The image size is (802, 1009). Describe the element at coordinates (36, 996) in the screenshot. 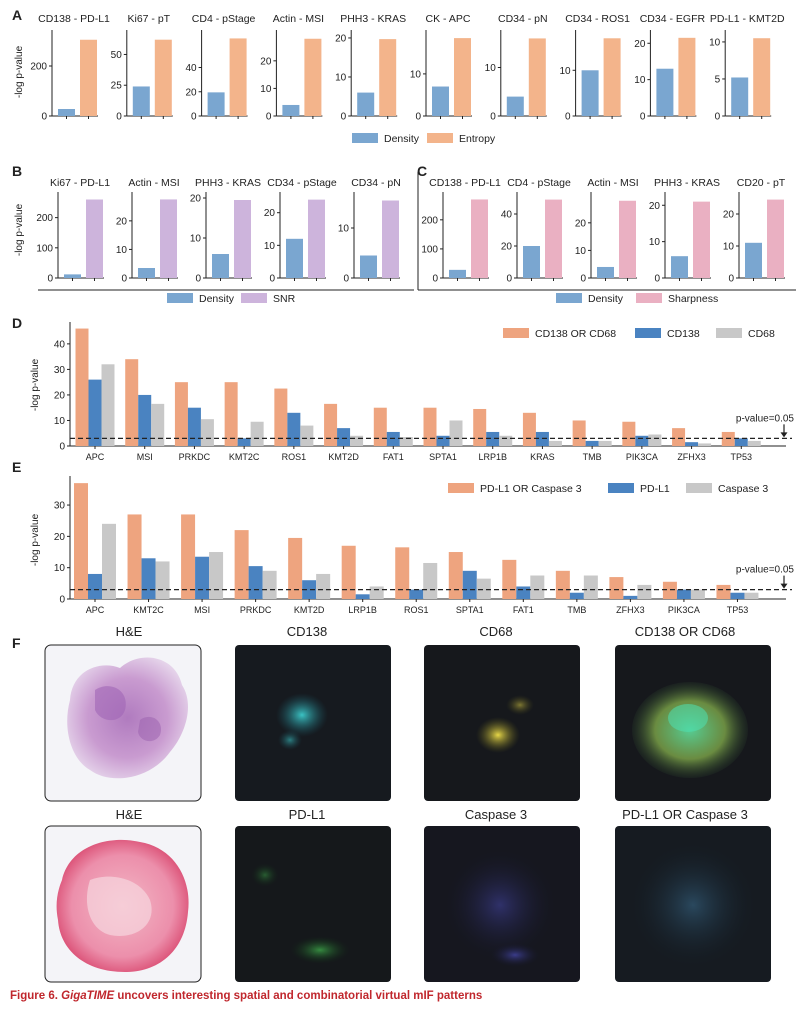

I see `caption-prefix: Figure 6.` at that location.